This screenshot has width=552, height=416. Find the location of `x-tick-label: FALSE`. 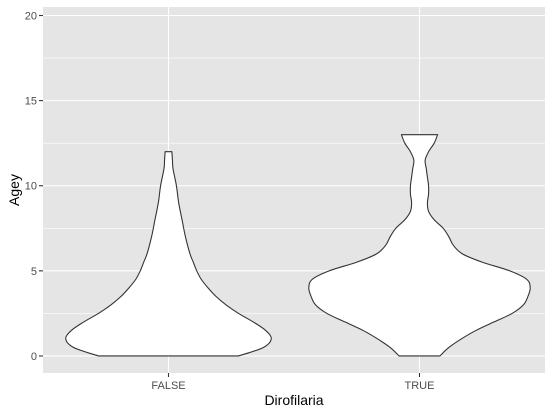

x-tick-label: FALSE is located at coordinates (168, 386).